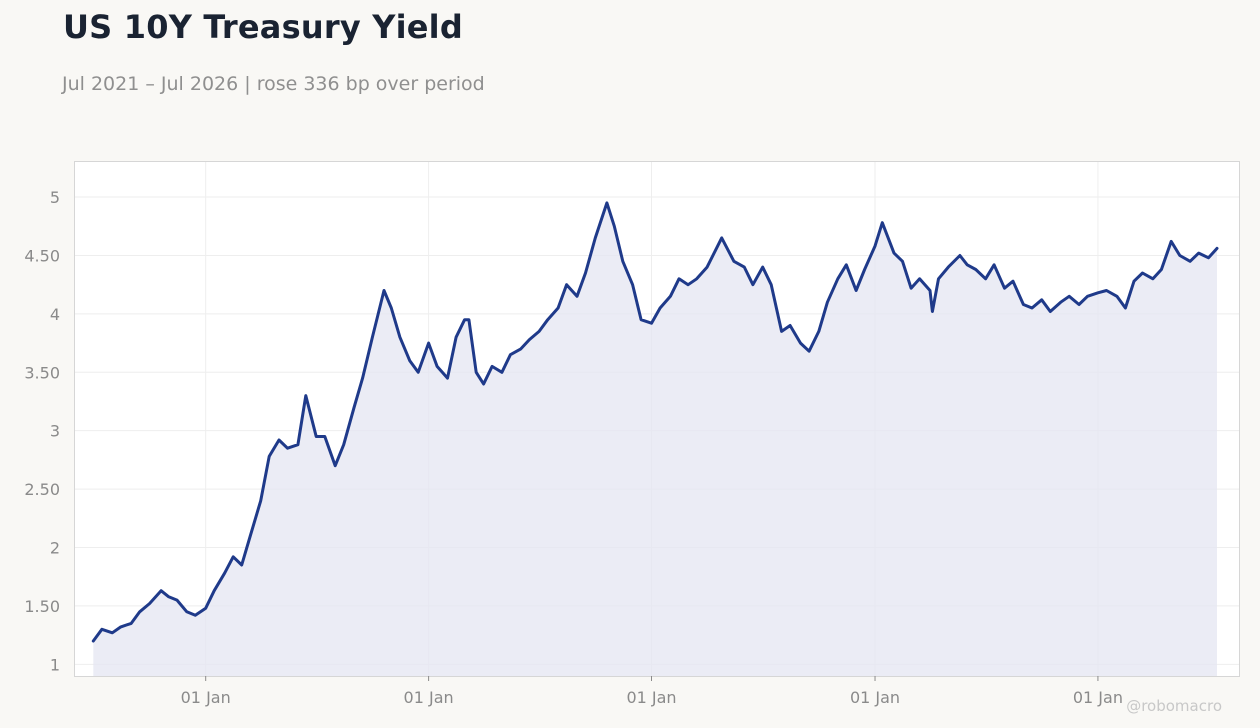 Image resolution: width=1260 pixels, height=728 pixels. Describe the element at coordinates (42, 489) in the screenshot. I see `y-tick-label: 2.50` at that location.